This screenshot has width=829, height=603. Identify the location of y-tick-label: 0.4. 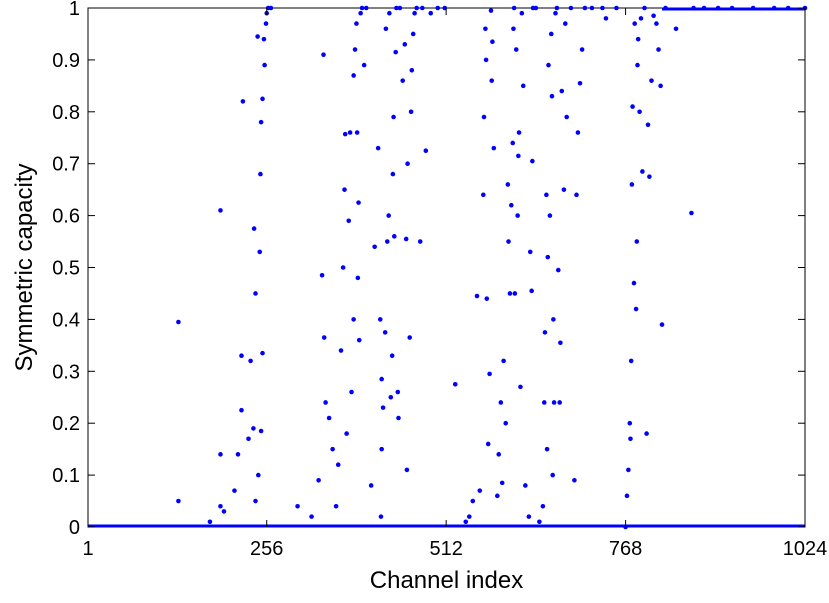
(66, 320).